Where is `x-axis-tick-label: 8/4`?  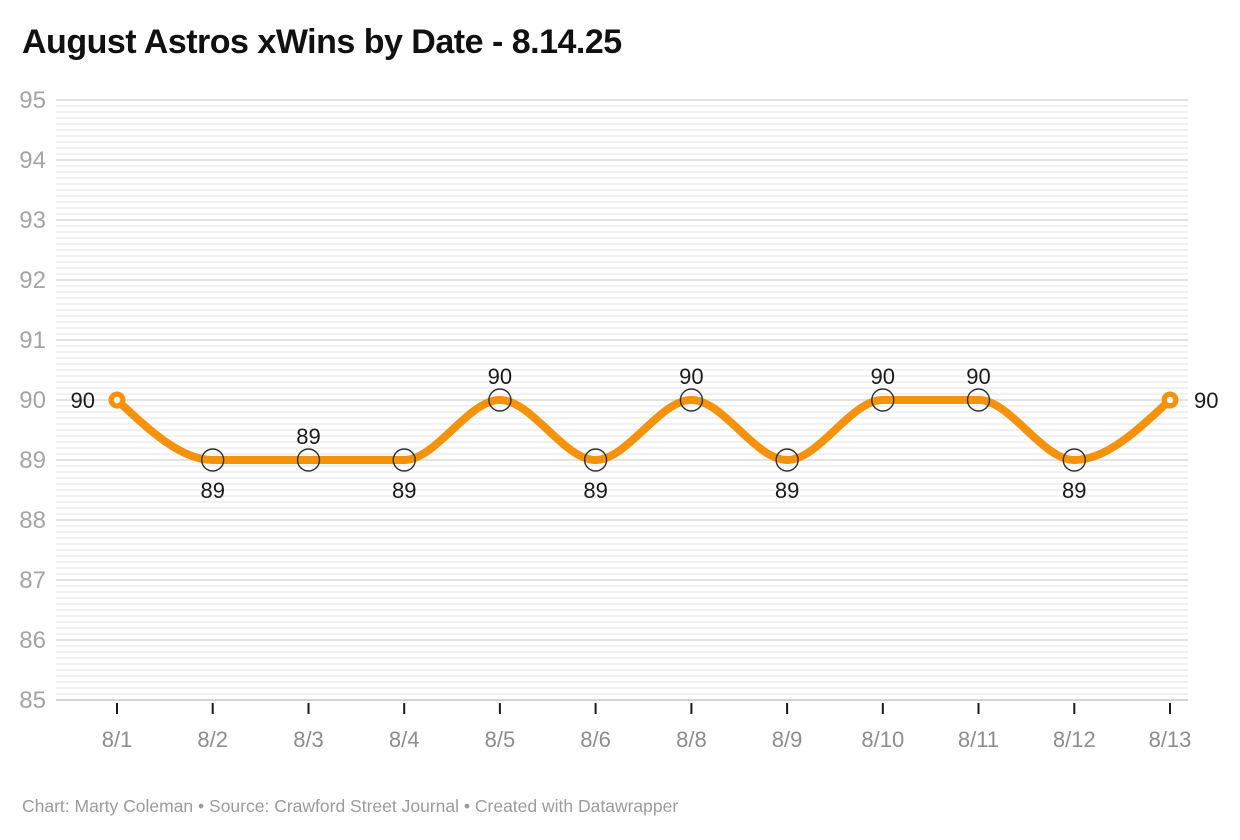 x-axis-tick-label: 8/4 is located at coordinates (404, 739).